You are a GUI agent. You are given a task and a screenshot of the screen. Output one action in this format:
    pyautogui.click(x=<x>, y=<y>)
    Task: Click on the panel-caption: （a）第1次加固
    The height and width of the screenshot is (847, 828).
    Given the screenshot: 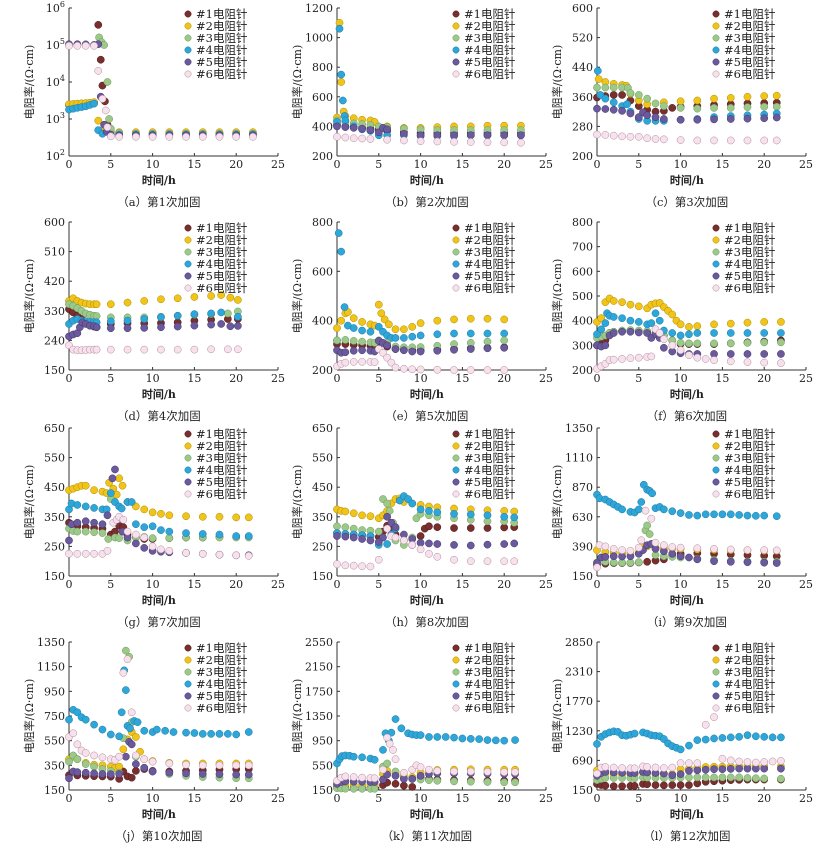 What is the action you would take?
    pyautogui.click(x=158, y=202)
    